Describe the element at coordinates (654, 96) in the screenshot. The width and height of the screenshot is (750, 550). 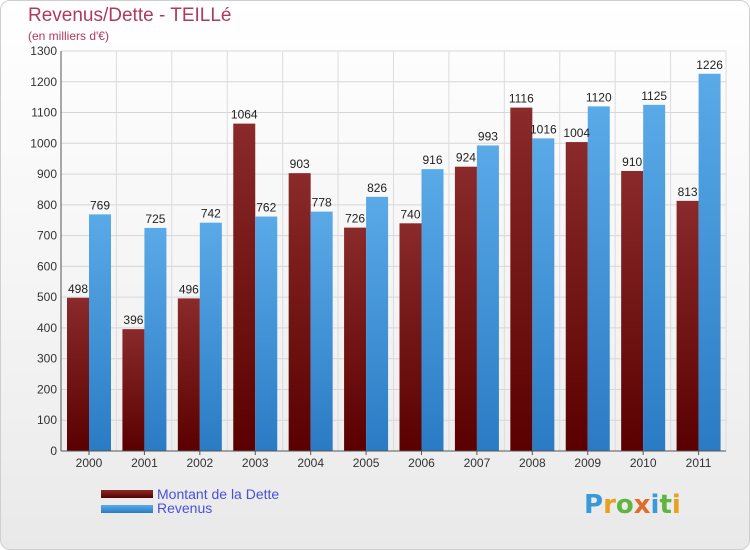
I see `data-label: 1125` at that location.